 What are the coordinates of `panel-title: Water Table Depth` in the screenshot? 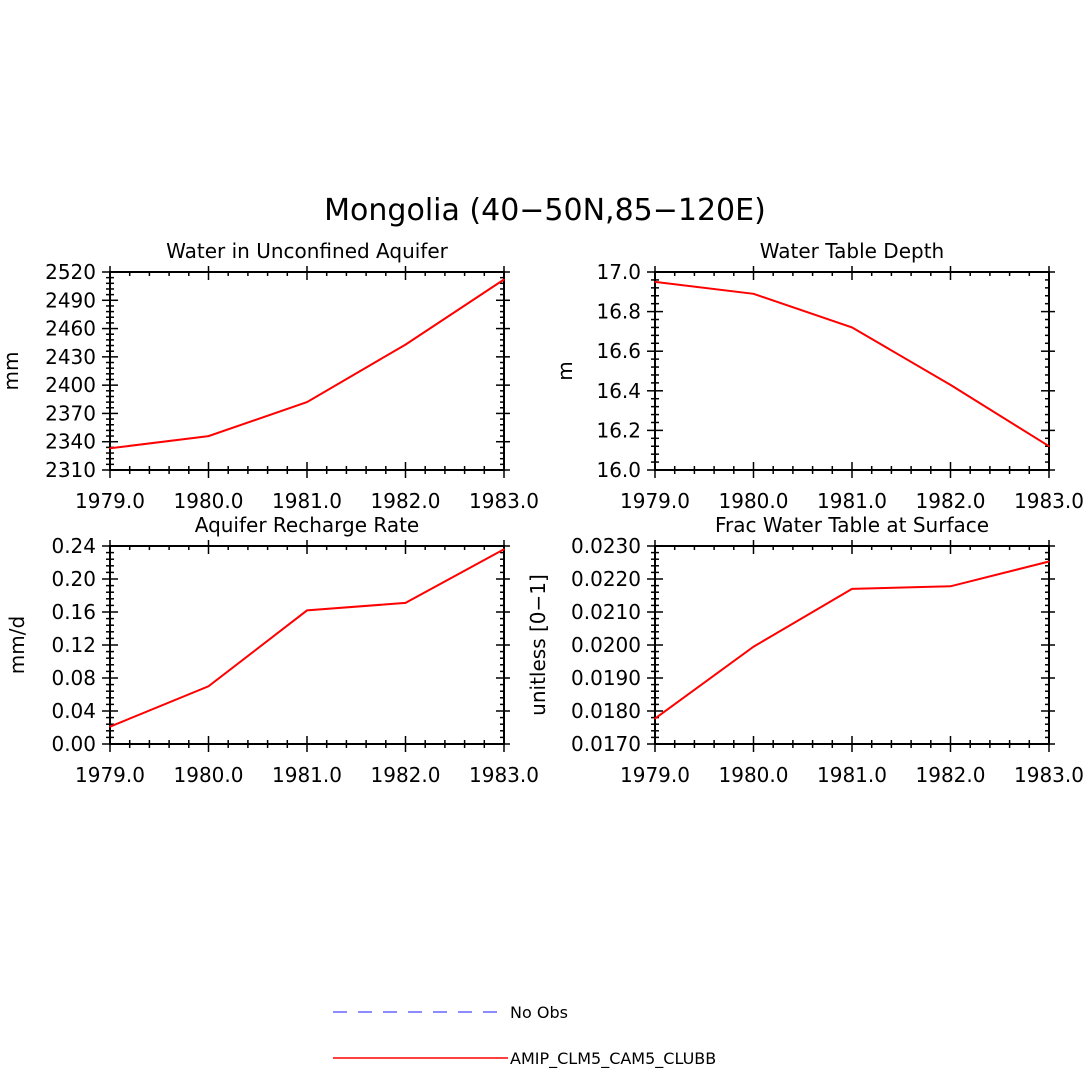 It's located at (852, 251).